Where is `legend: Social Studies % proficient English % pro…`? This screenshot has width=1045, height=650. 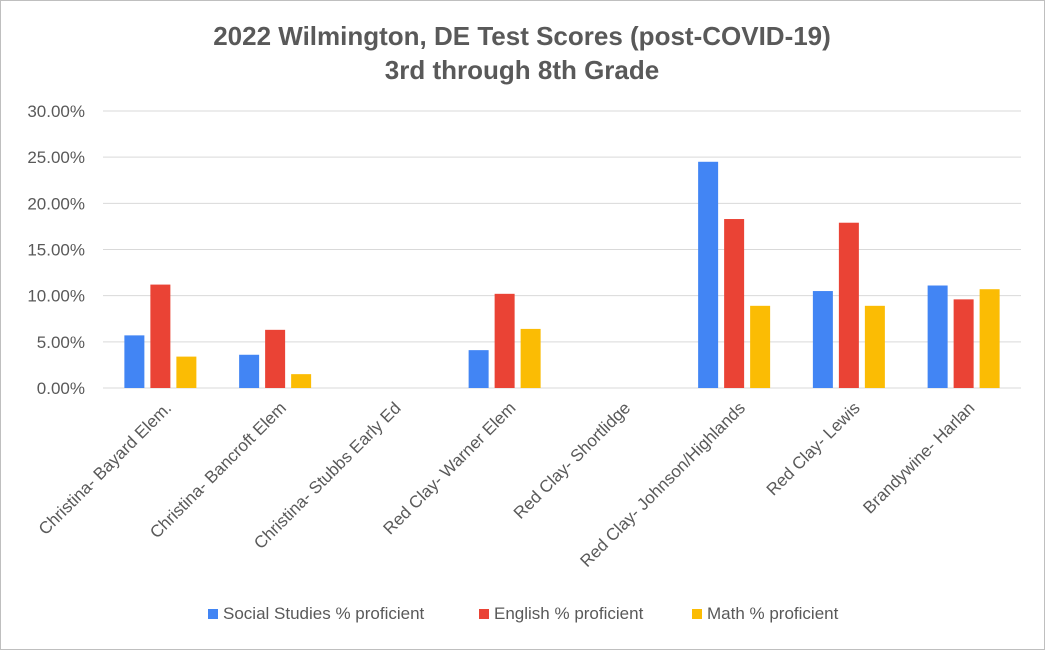 legend: Social Studies % proficient English % pro… is located at coordinates (523, 613).